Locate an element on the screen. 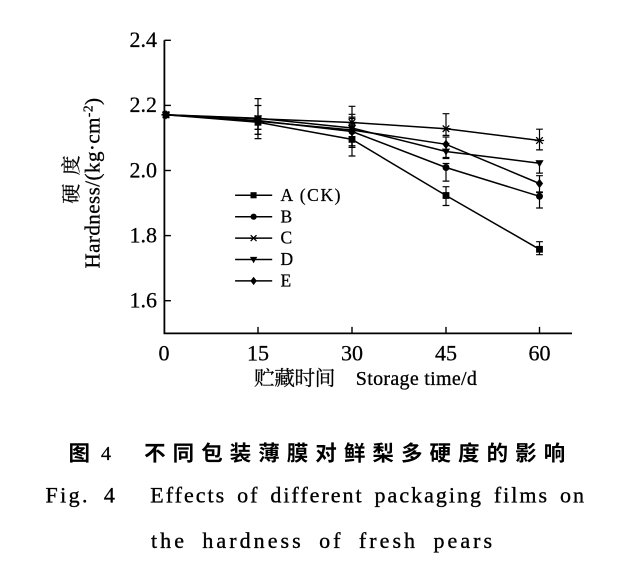 This screenshot has height=569, width=636. svg-text: 15 is located at coordinates (258, 353).